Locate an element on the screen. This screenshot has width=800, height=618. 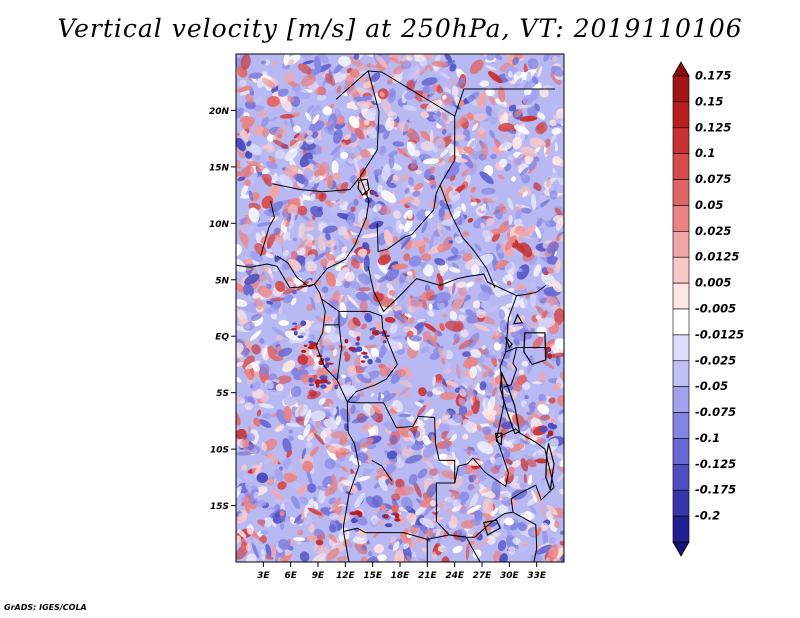
colorbar-label: 0.1 is located at coordinates (705, 153).